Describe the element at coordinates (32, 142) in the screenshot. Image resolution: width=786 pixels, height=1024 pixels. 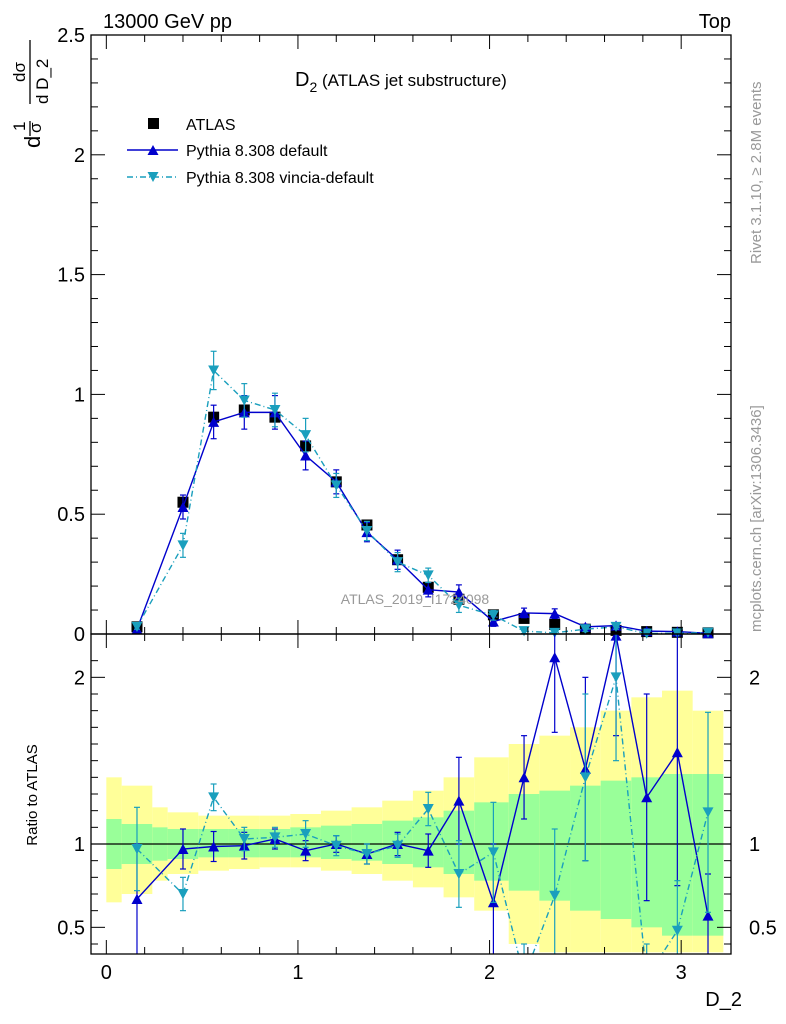
I see `ylabel-d1: d` at that location.